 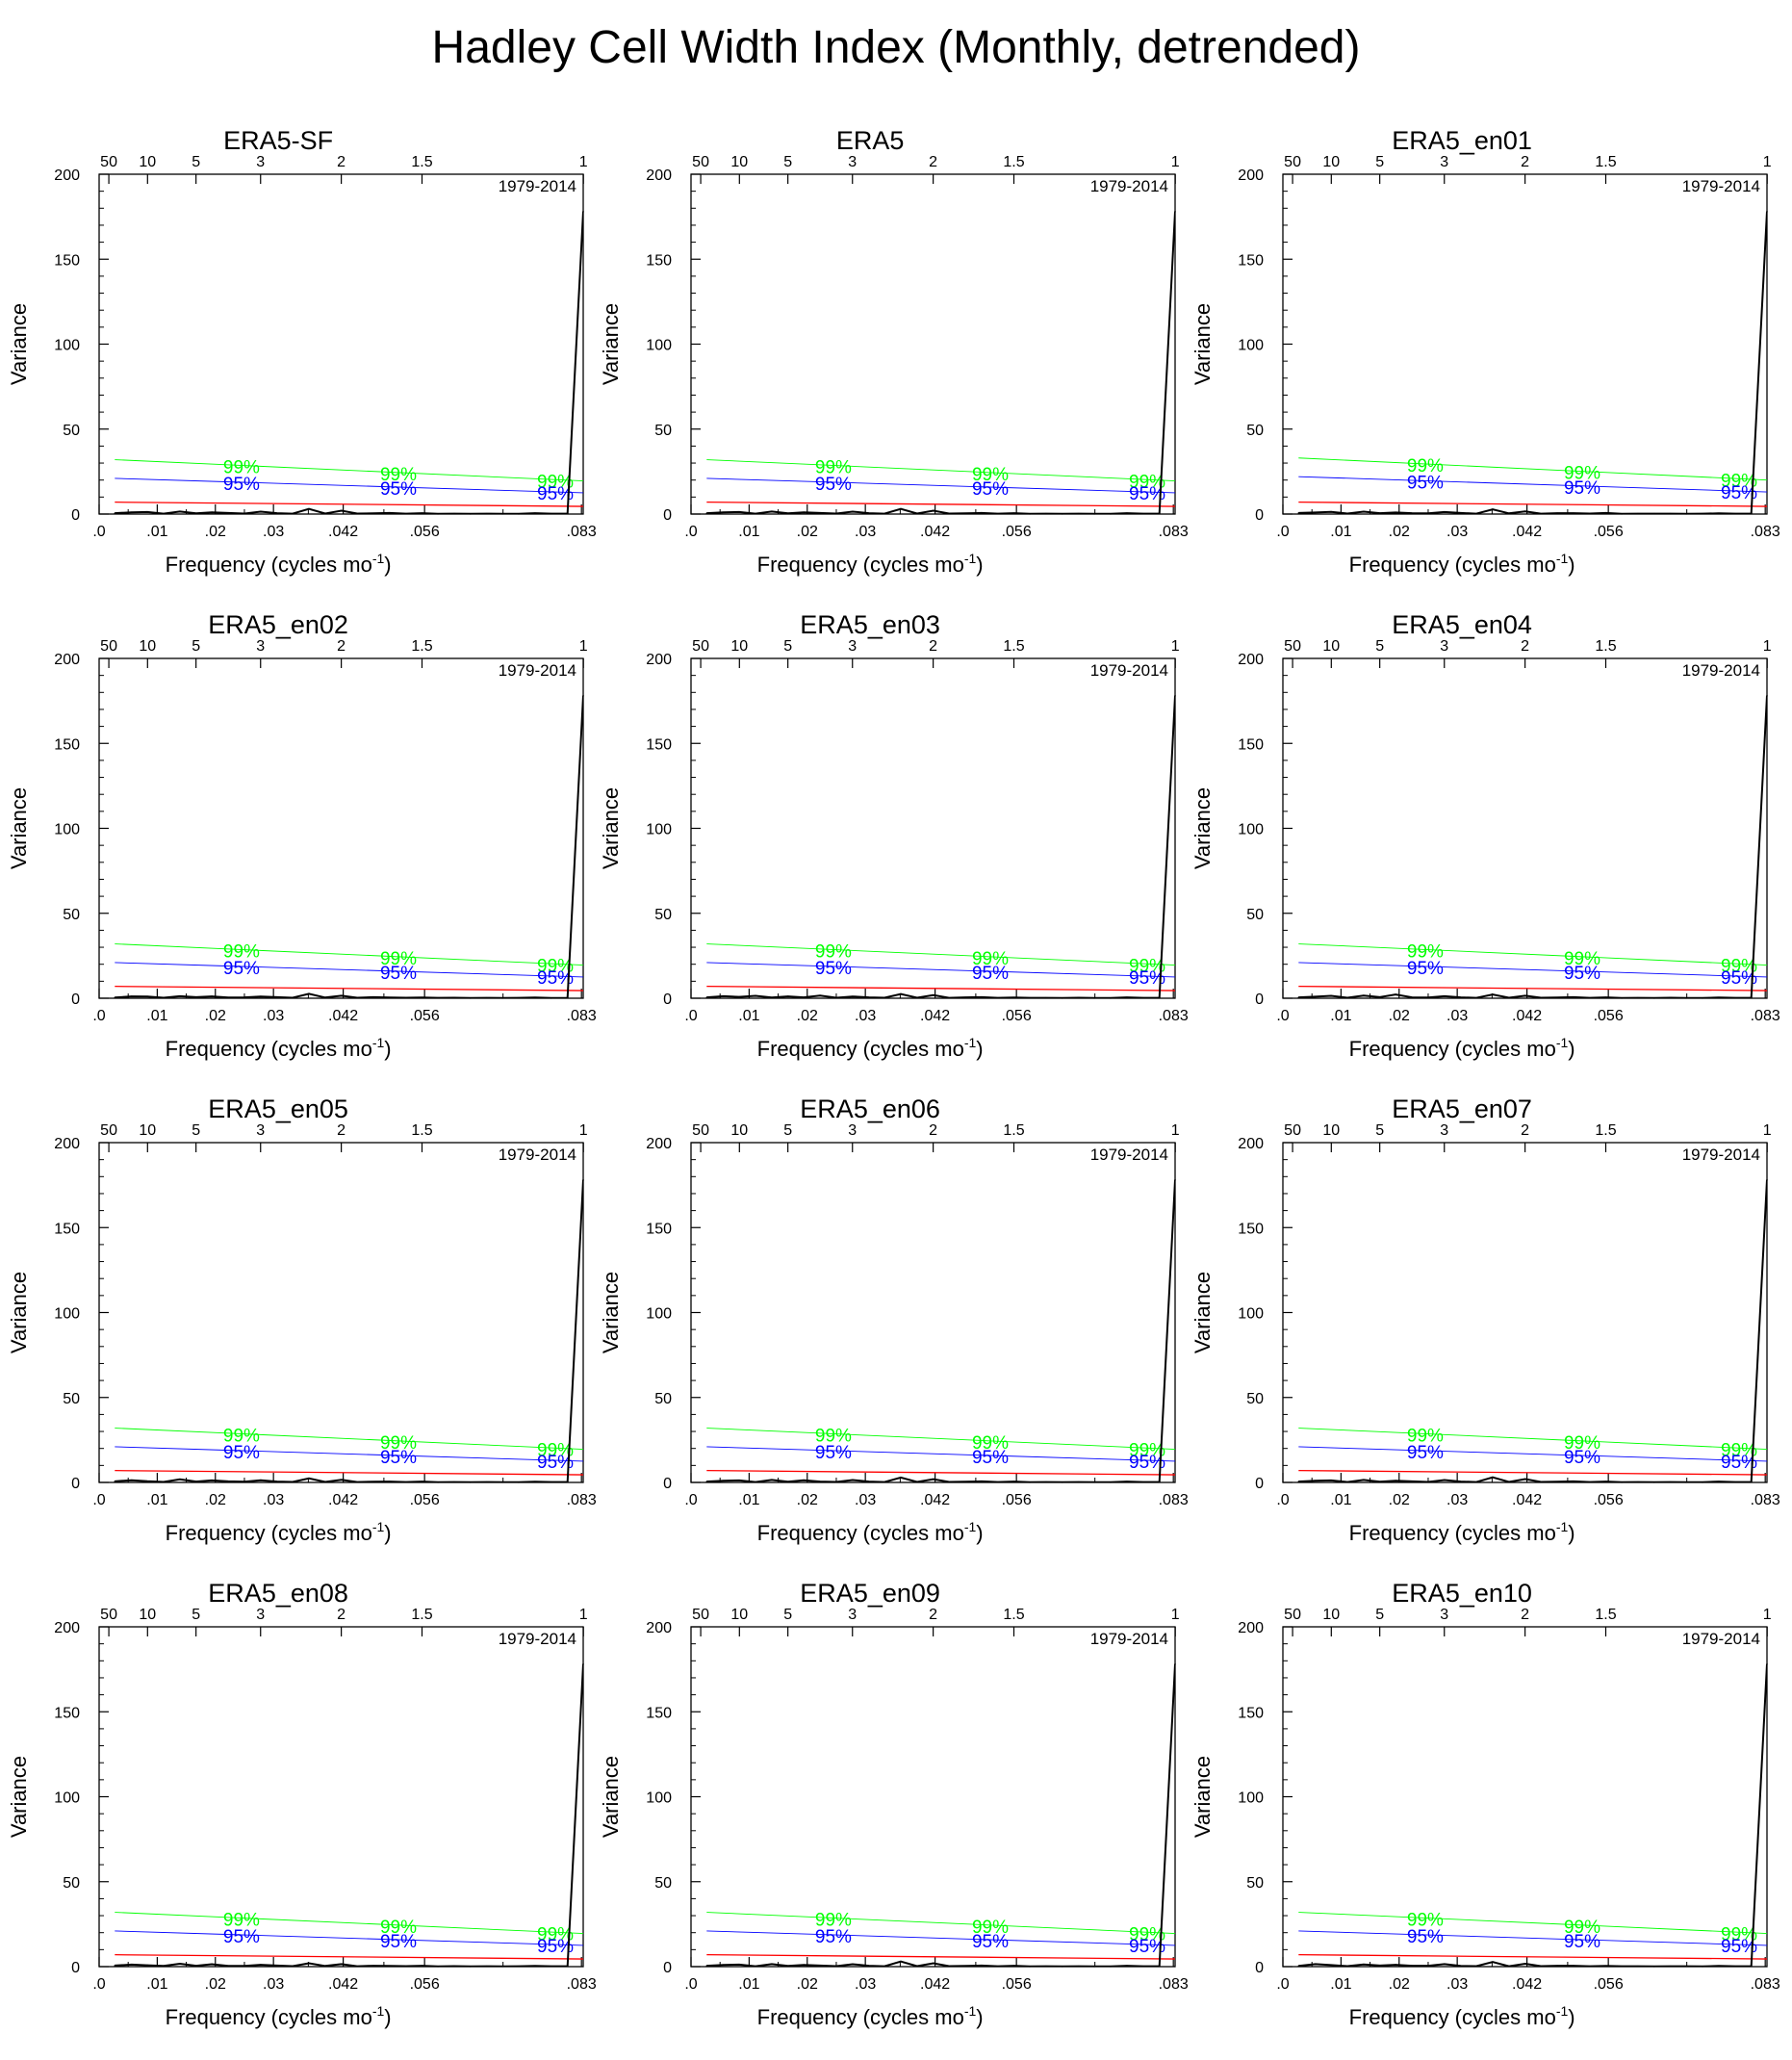 What do you see at coordinates (269, 1049) in the screenshot?
I see `x-axis-label-text: Frequency (cycles mo` at bounding box center [269, 1049].